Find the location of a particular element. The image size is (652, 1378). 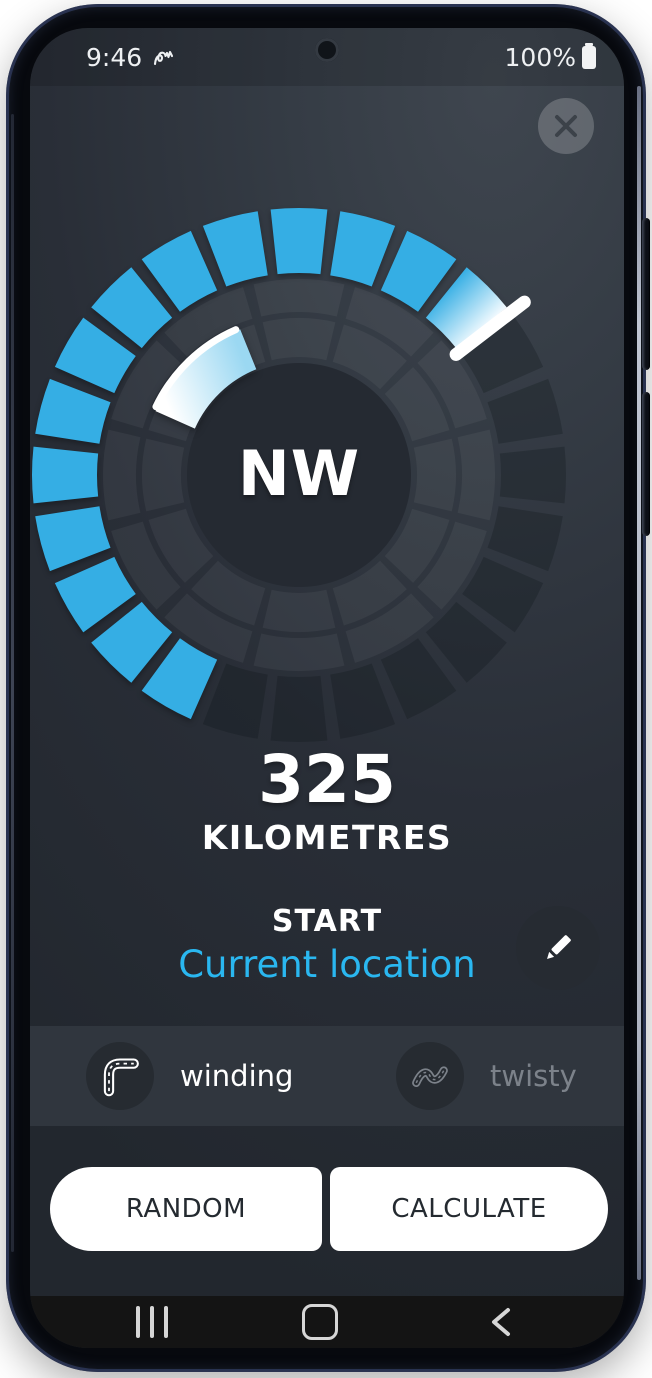

camera-punch-hole is located at coordinates (327, 50).